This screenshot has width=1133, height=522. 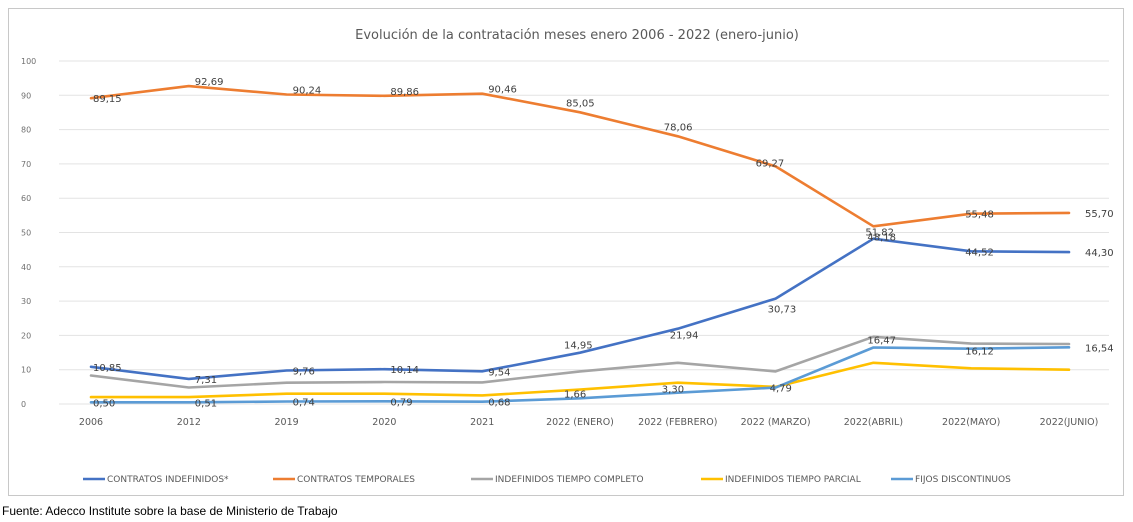 I want to click on y-tick-label: 30, so click(x=26, y=301).